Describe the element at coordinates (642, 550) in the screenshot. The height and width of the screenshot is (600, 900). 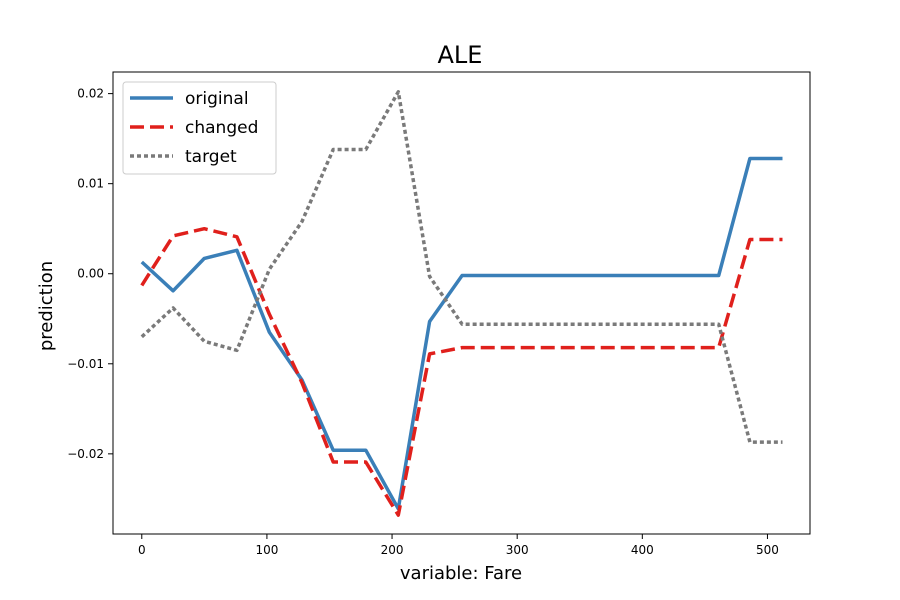
I see `x-tick-label: 400` at that location.